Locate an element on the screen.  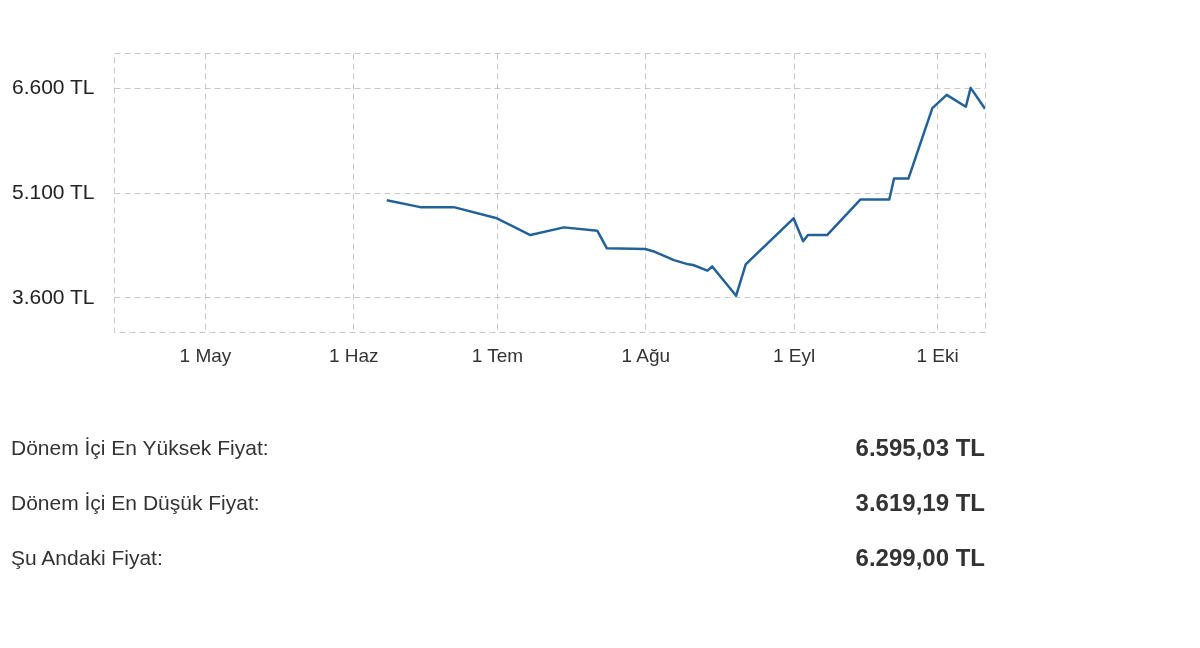
text: Dönem İçi En Düşük Fiyat: is located at coordinates (135, 502).